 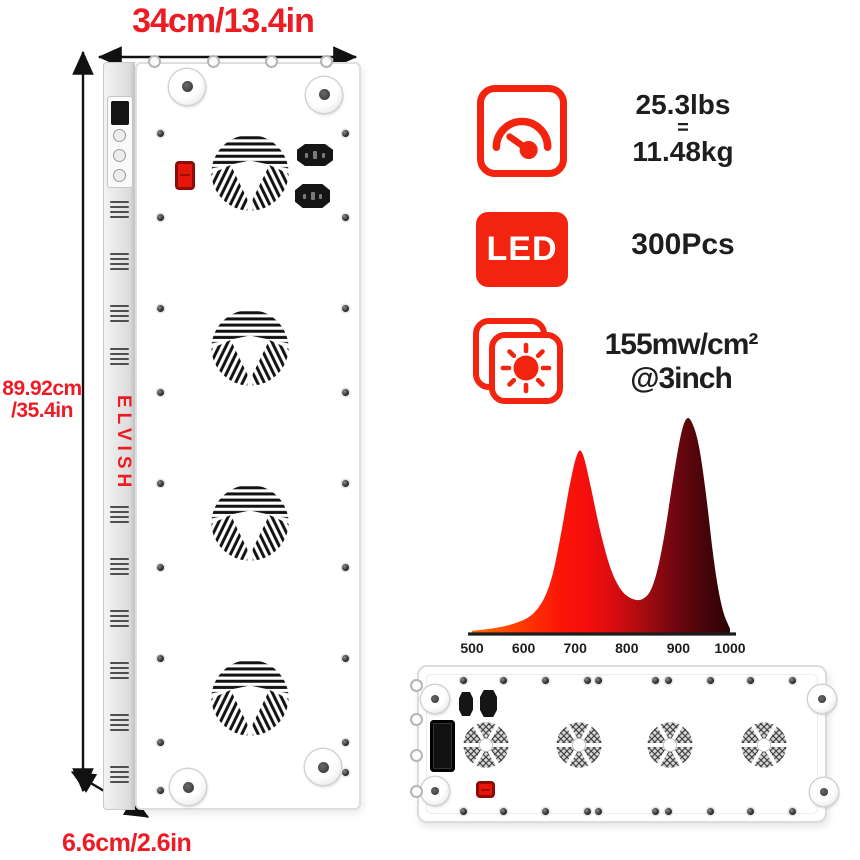 What do you see at coordinates (575, 648) in the screenshot?
I see `x-tick-label: 700` at bounding box center [575, 648].